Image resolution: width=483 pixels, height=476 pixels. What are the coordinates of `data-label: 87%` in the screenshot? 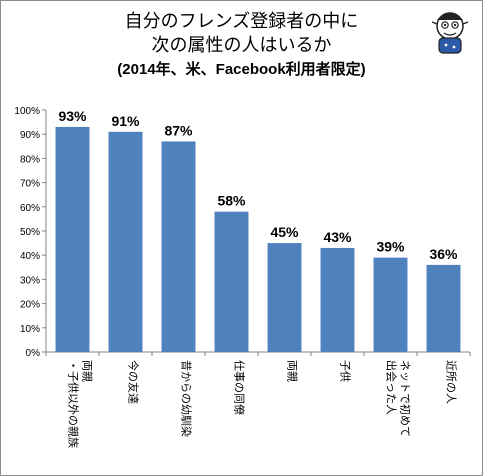 It's located at (178, 130).